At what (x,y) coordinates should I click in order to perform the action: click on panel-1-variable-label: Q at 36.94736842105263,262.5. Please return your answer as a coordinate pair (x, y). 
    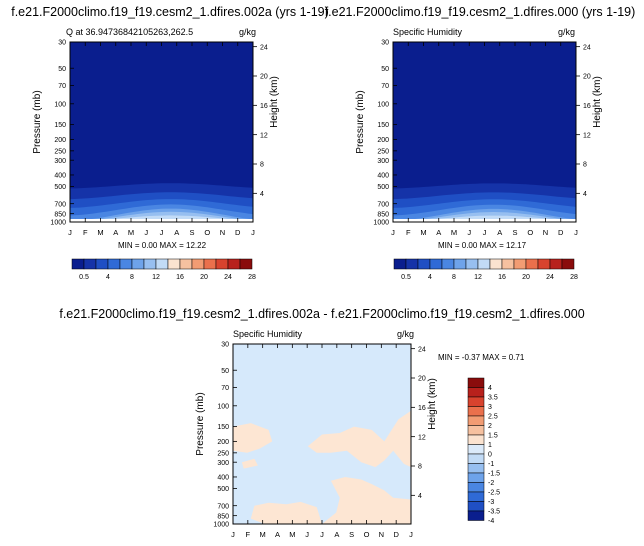
    Looking at the image, I should click on (129, 32).